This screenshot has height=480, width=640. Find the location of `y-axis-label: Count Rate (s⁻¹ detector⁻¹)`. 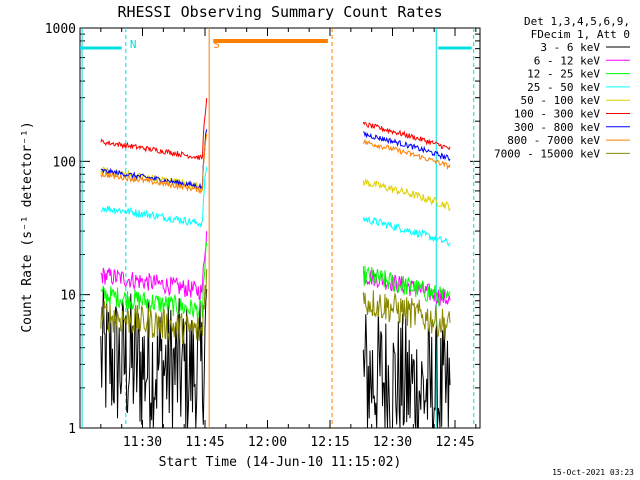

y-axis-label: Count Rate (s⁻¹ detector⁻¹) is located at coordinates (27, 226).